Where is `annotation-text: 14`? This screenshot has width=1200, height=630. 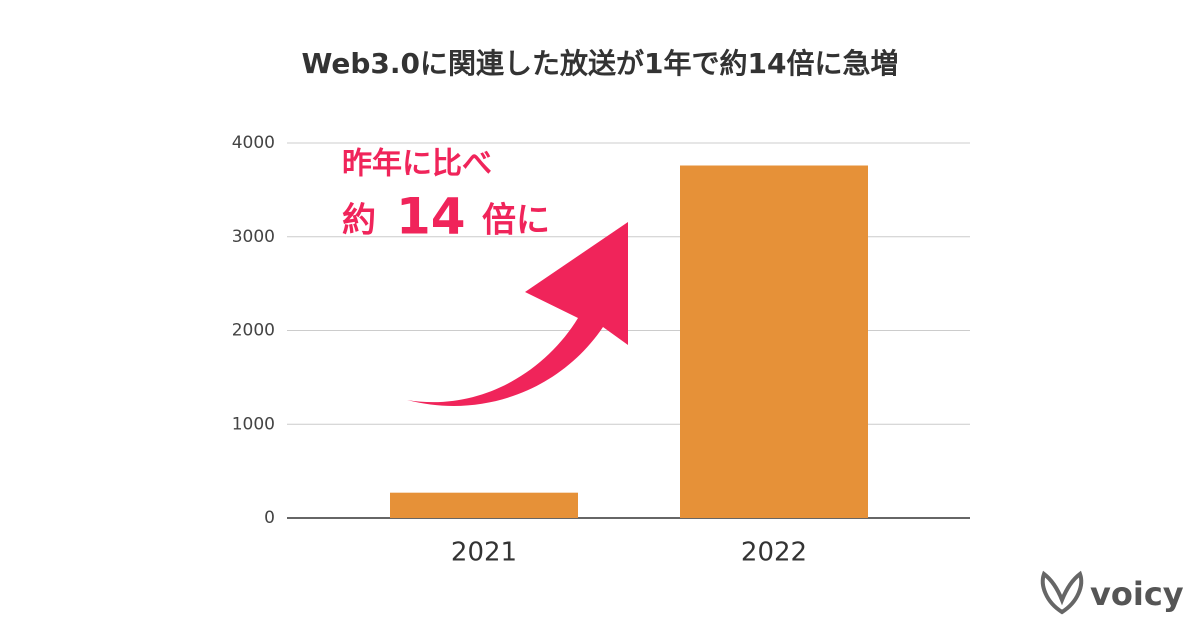
annotation-text: 14 is located at coordinates (431, 217).